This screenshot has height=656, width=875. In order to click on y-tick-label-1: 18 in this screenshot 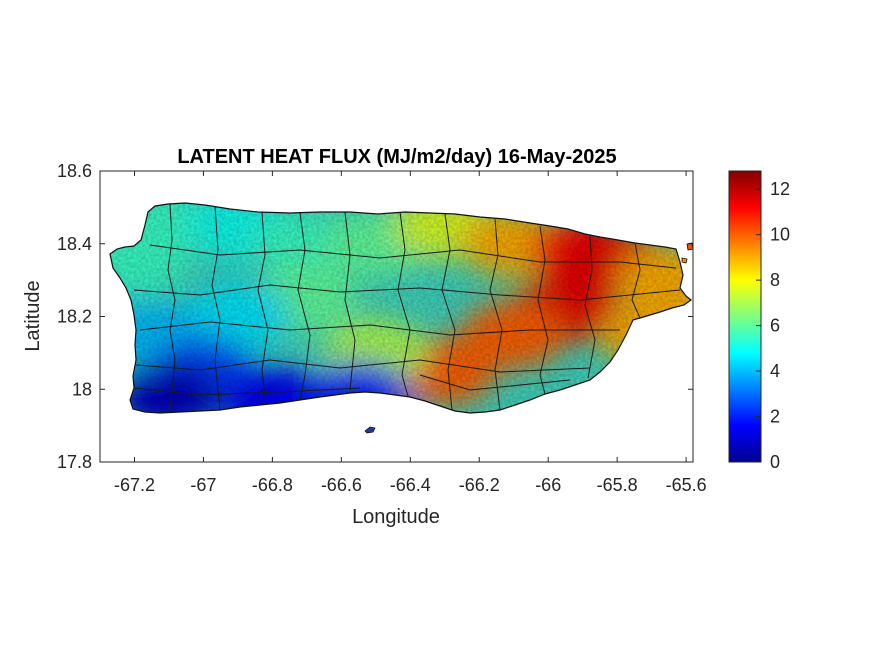, I will do `click(82, 389)`.